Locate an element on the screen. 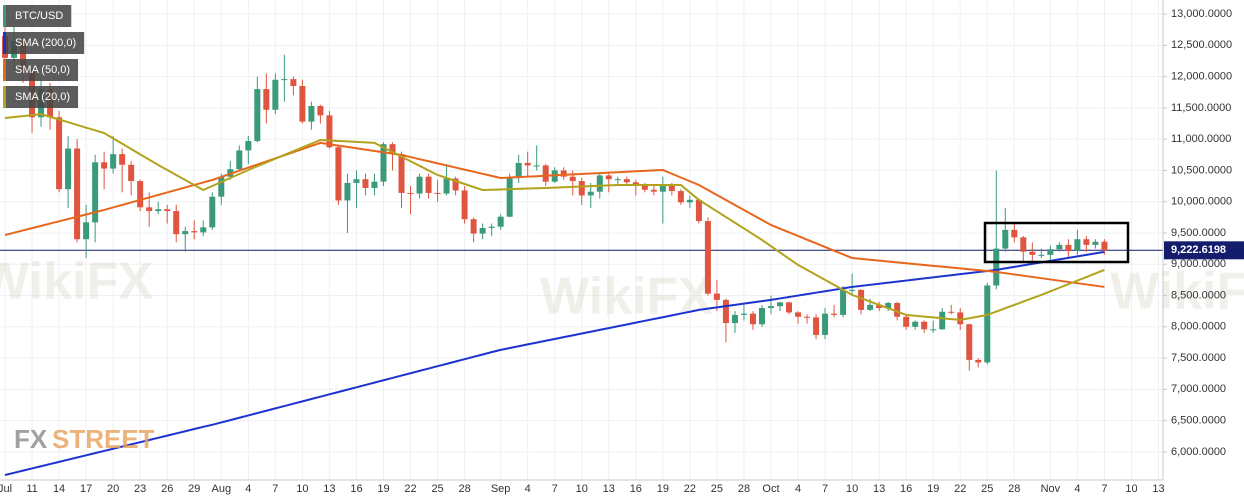 The image size is (1244, 501). logo-fx: FX is located at coordinates (31, 439).